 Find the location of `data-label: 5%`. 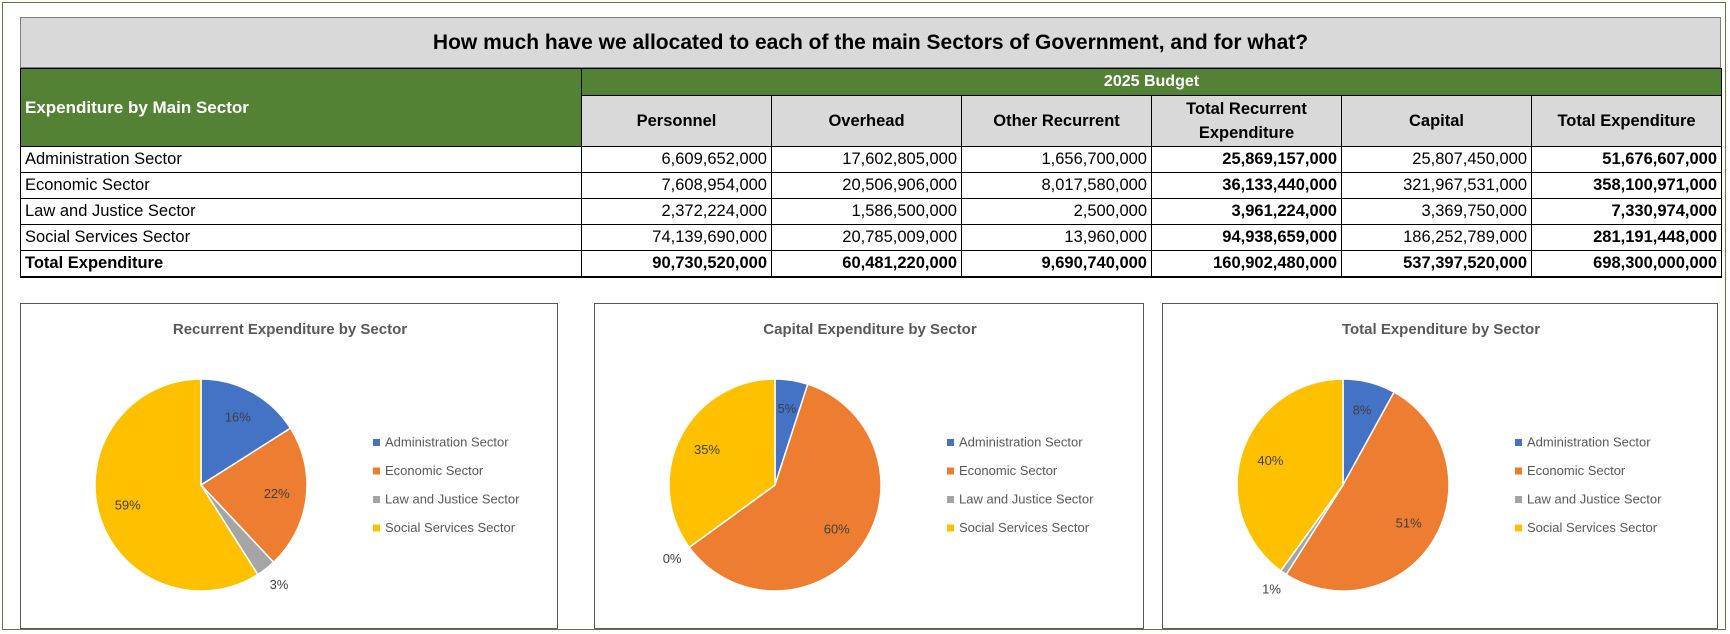

data-label: 5% is located at coordinates (787, 408).